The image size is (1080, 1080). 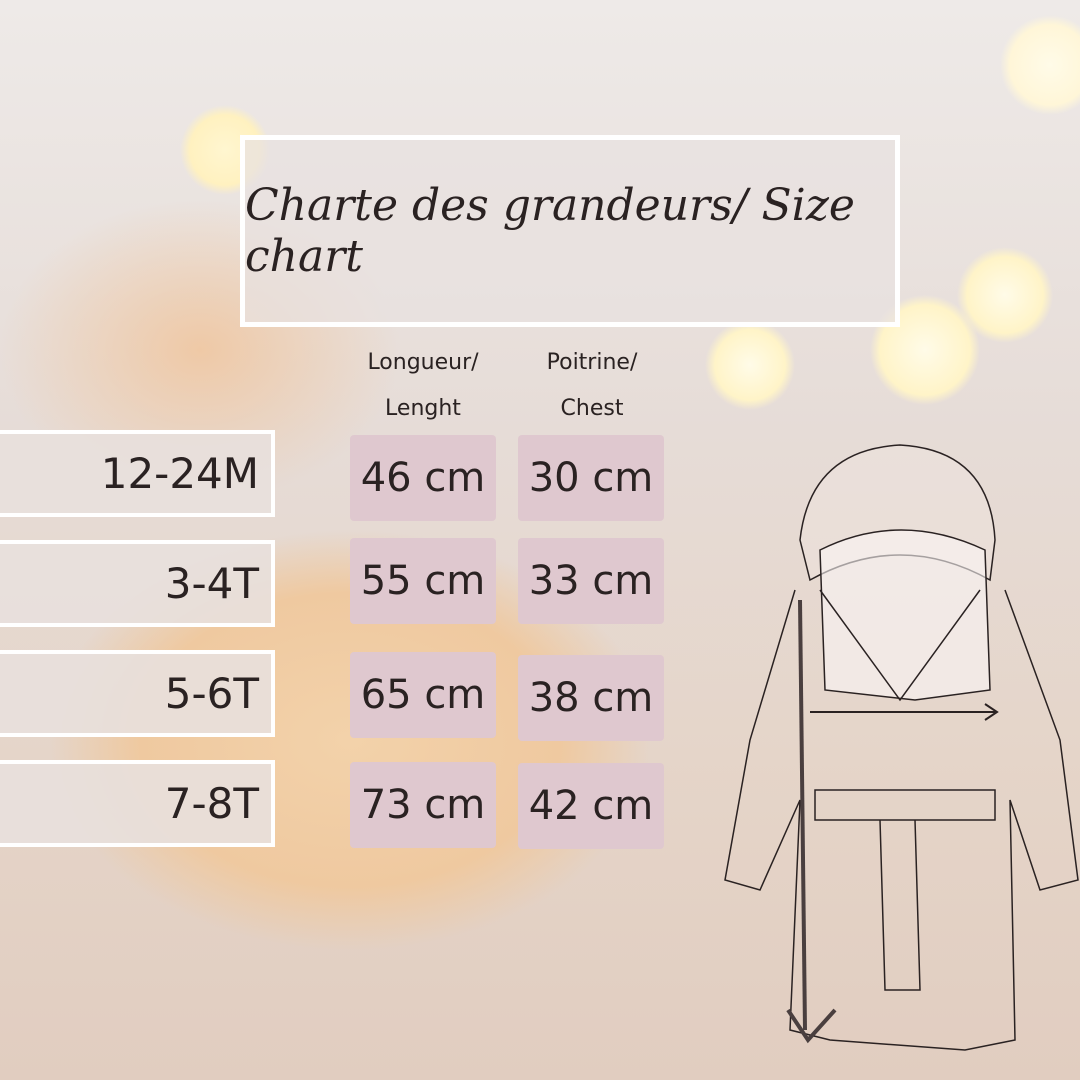 What do you see at coordinates (423, 385) in the screenshot?
I see `header-length: Longueur/ Lenght` at bounding box center [423, 385].